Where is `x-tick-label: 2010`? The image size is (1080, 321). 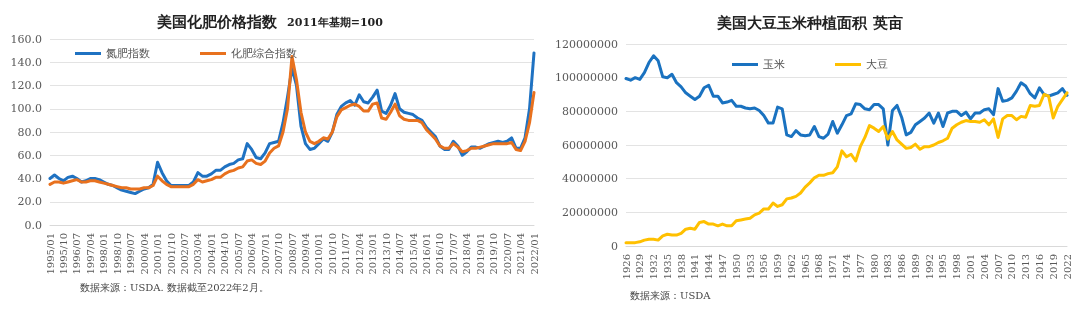 x-tick-label: 2010 is located at coordinates (1012, 267).